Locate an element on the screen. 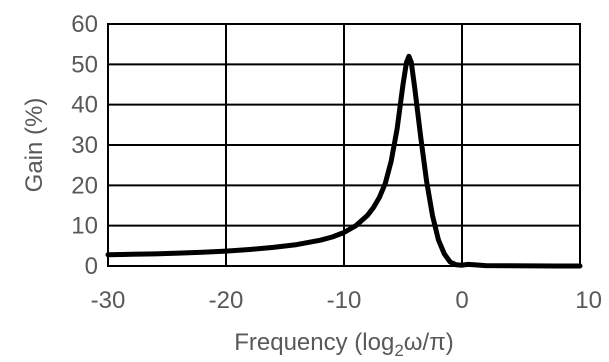 The width and height of the screenshot is (609, 362). y-tick-label-4: 40 is located at coordinates (84, 105).